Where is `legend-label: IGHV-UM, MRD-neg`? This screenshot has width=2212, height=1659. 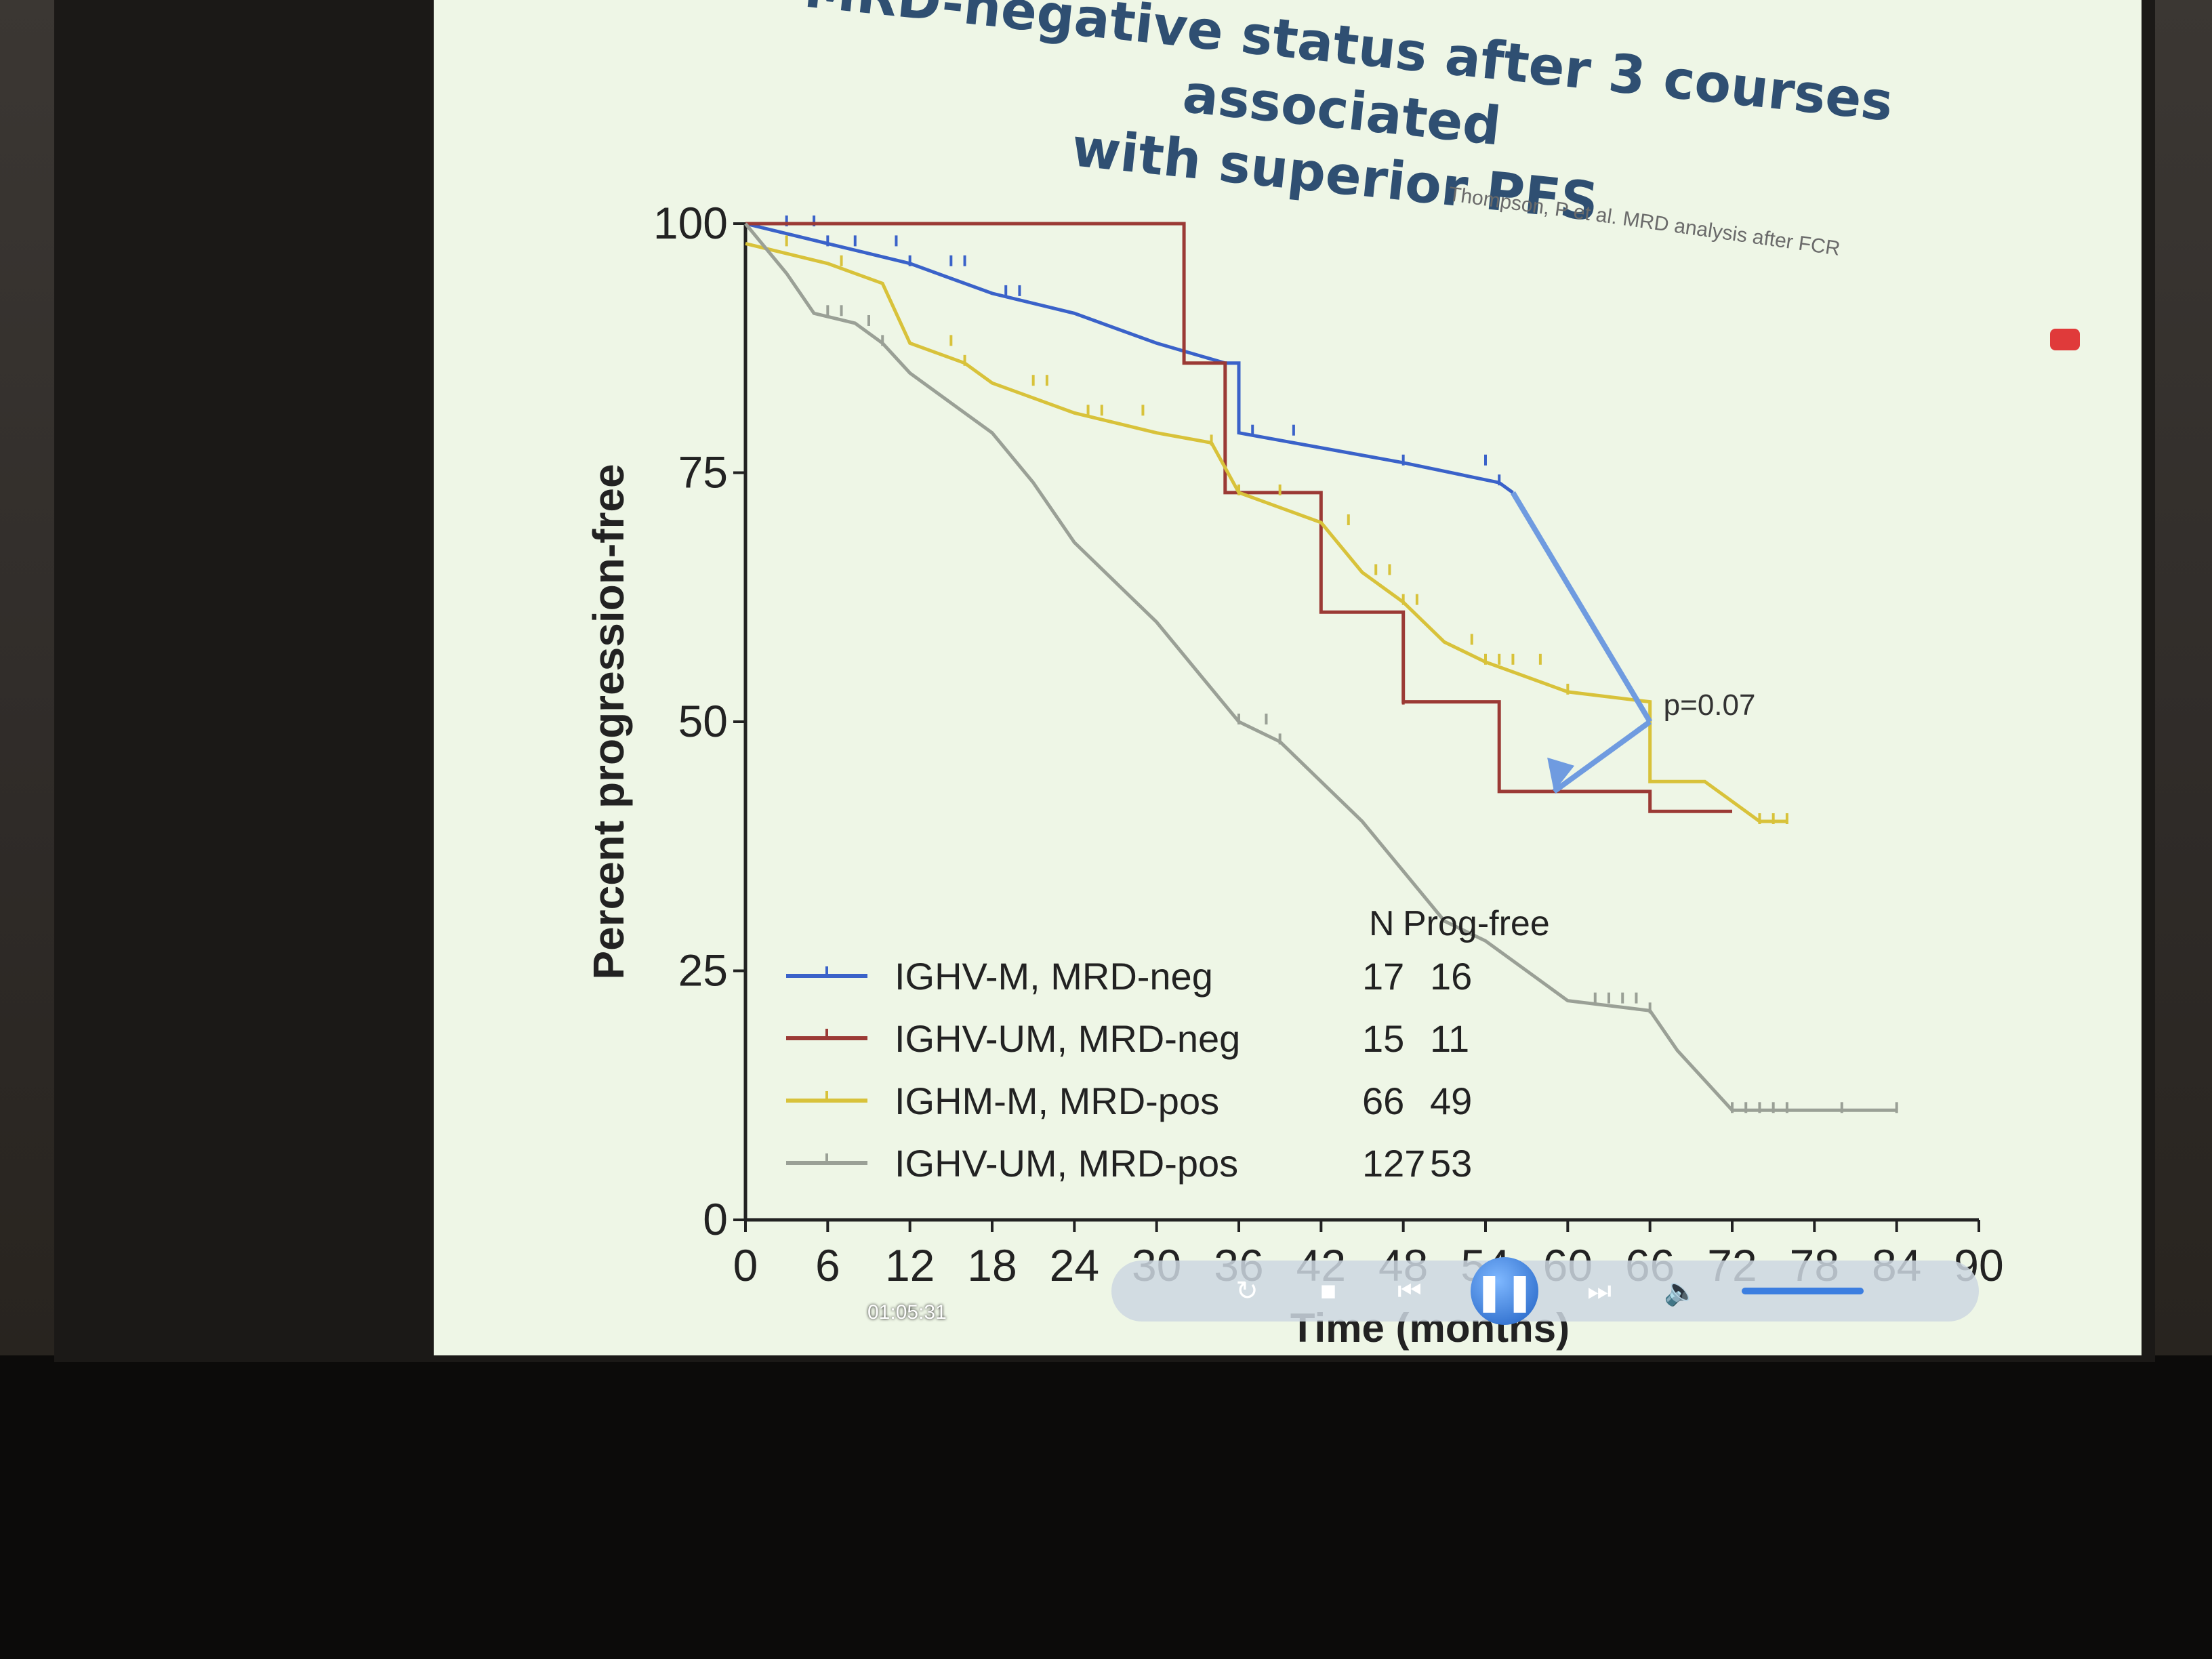 legend-label: IGHV-UM, MRD-neg is located at coordinates (1068, 1038).